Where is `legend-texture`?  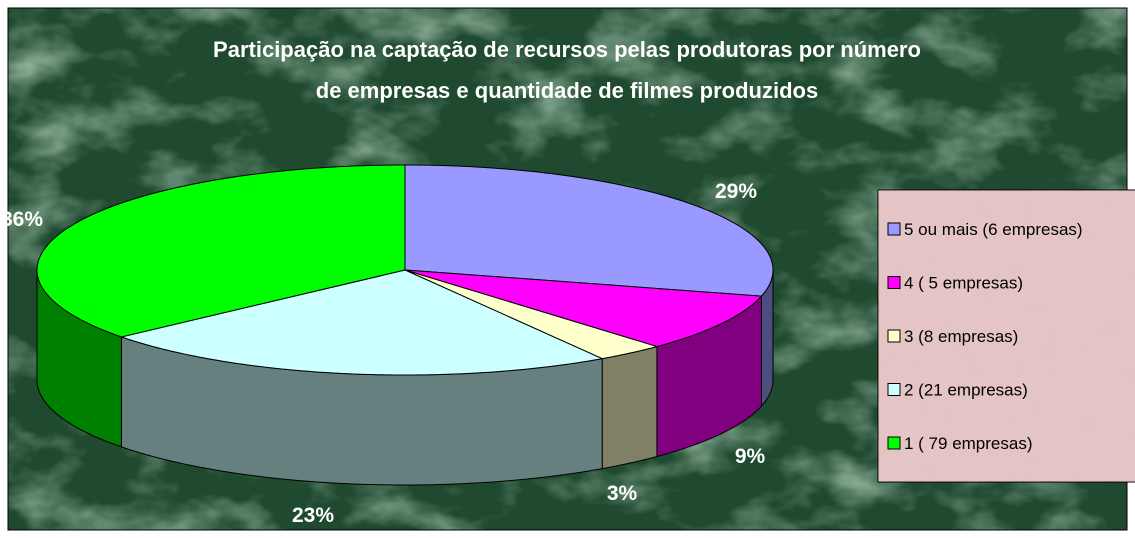
legend-texture is located at coordinates (1006, 336).